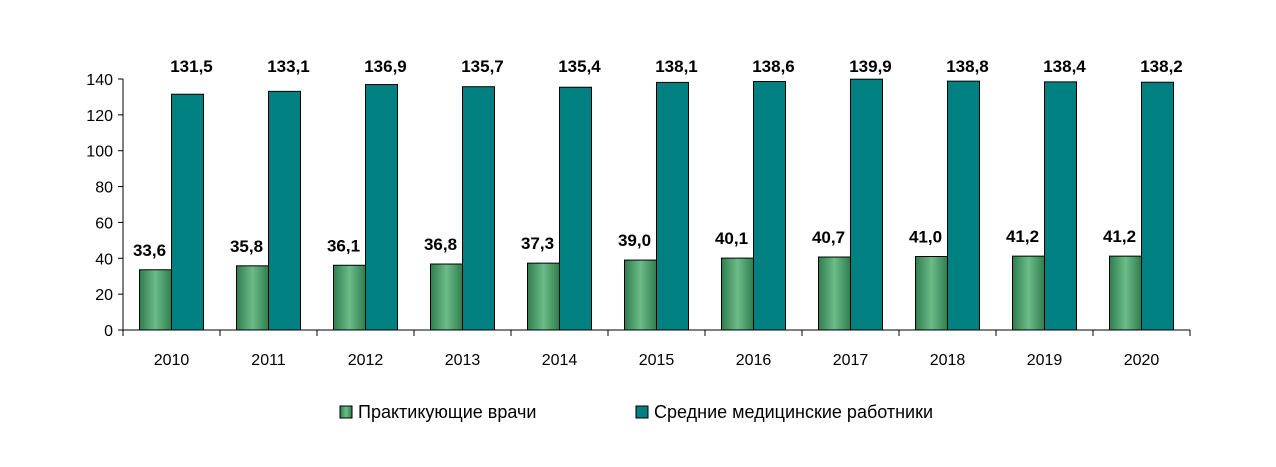  What do you see at coordinates (104, 188) in the screenshot?
I see `y-tick-label: 80` at bounding box center [104, 188].